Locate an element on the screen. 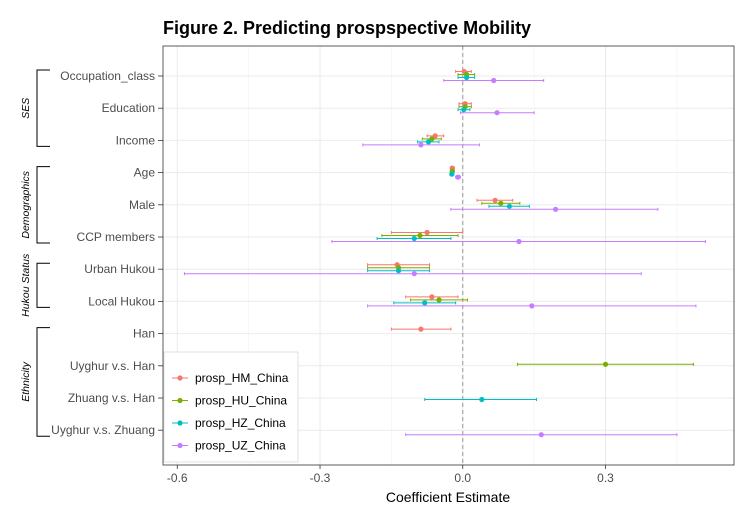 Image resolution: width=753 pixels, height=521 pixels. group-label: SES is located at coordinates (26, 108).